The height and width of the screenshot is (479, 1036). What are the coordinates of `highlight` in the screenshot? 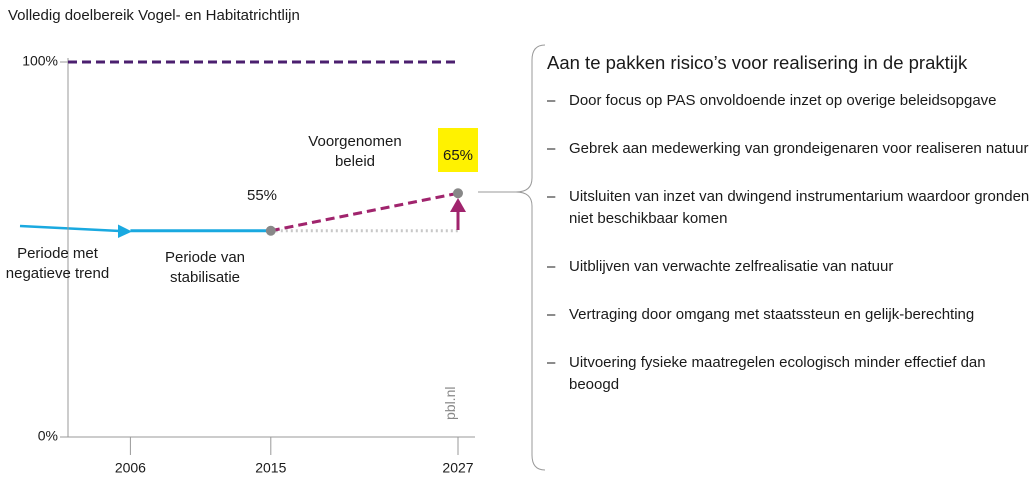 It's located at (458, 150).